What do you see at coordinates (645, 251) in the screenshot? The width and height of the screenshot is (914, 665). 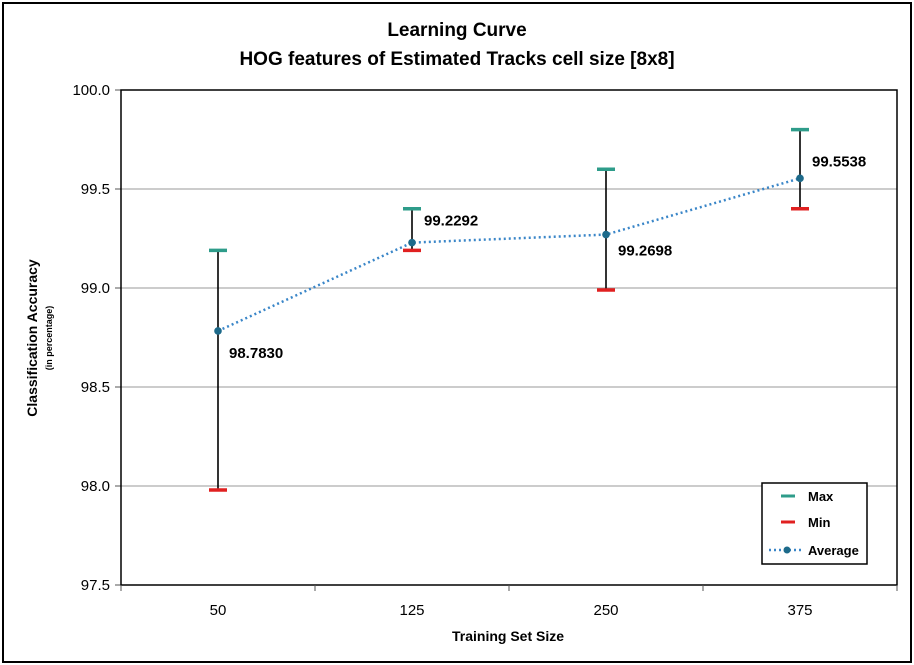 I see `data-label: 99.2698` at bounding box center [645, 251].